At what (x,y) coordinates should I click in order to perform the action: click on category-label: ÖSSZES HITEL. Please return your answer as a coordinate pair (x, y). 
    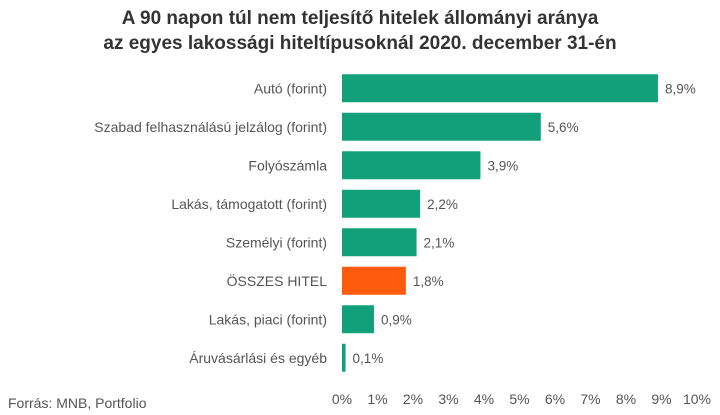
    Looking at the image, I should click on (277, 280).